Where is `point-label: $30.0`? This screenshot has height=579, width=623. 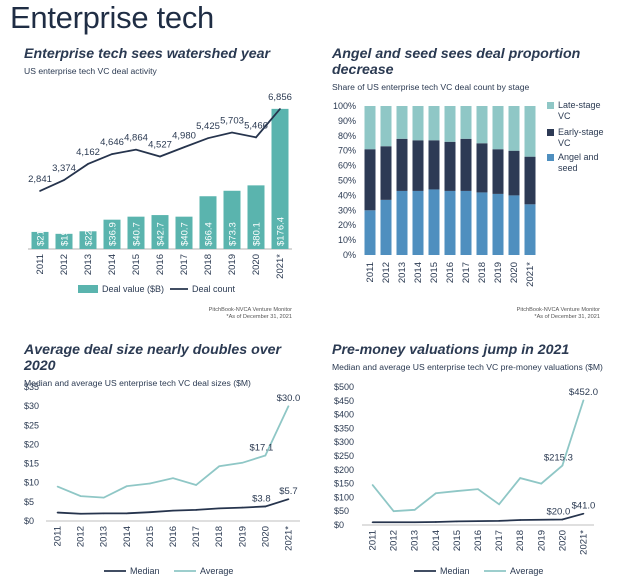 point-label: $30.0 is located at coordinates (289, 398).